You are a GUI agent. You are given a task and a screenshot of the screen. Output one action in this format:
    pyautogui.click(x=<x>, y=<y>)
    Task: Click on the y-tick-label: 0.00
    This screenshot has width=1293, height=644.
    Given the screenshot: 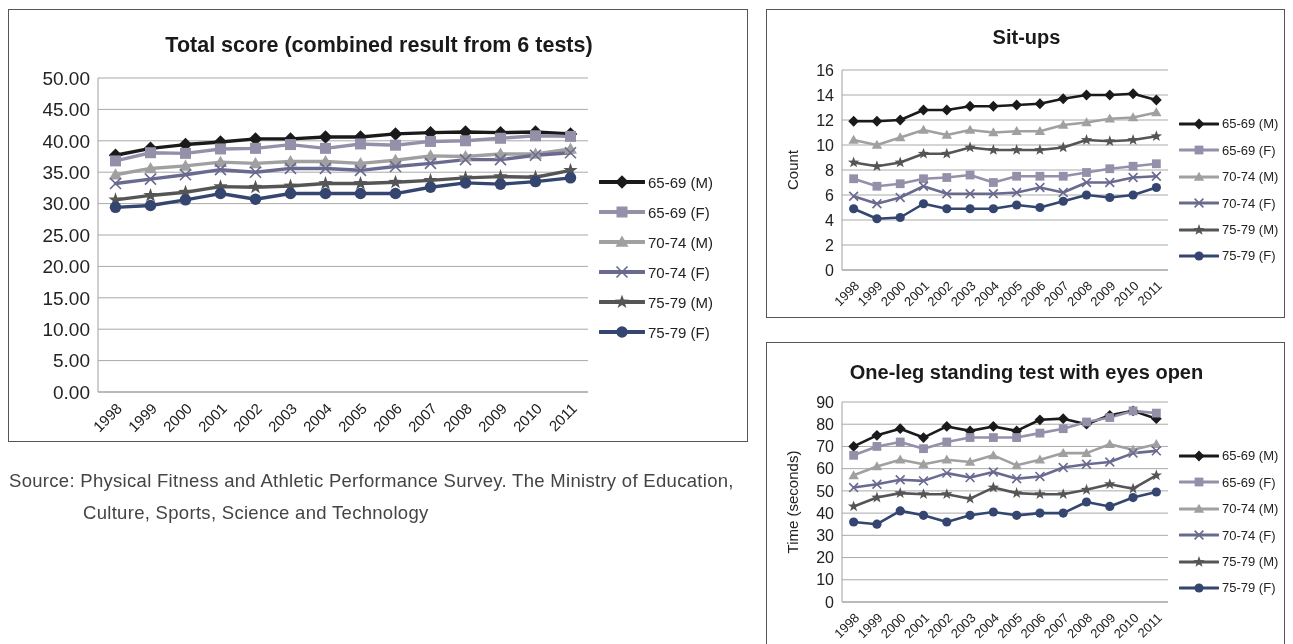 What is the action you would take?
    pyautogui.click(x=71, y=392)
    